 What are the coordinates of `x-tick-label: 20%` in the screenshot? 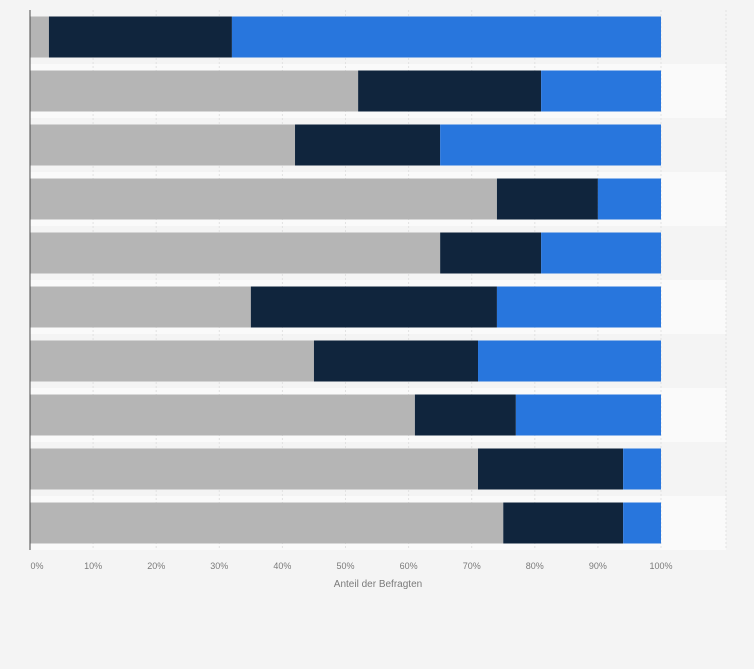 It's located at (156, 566).